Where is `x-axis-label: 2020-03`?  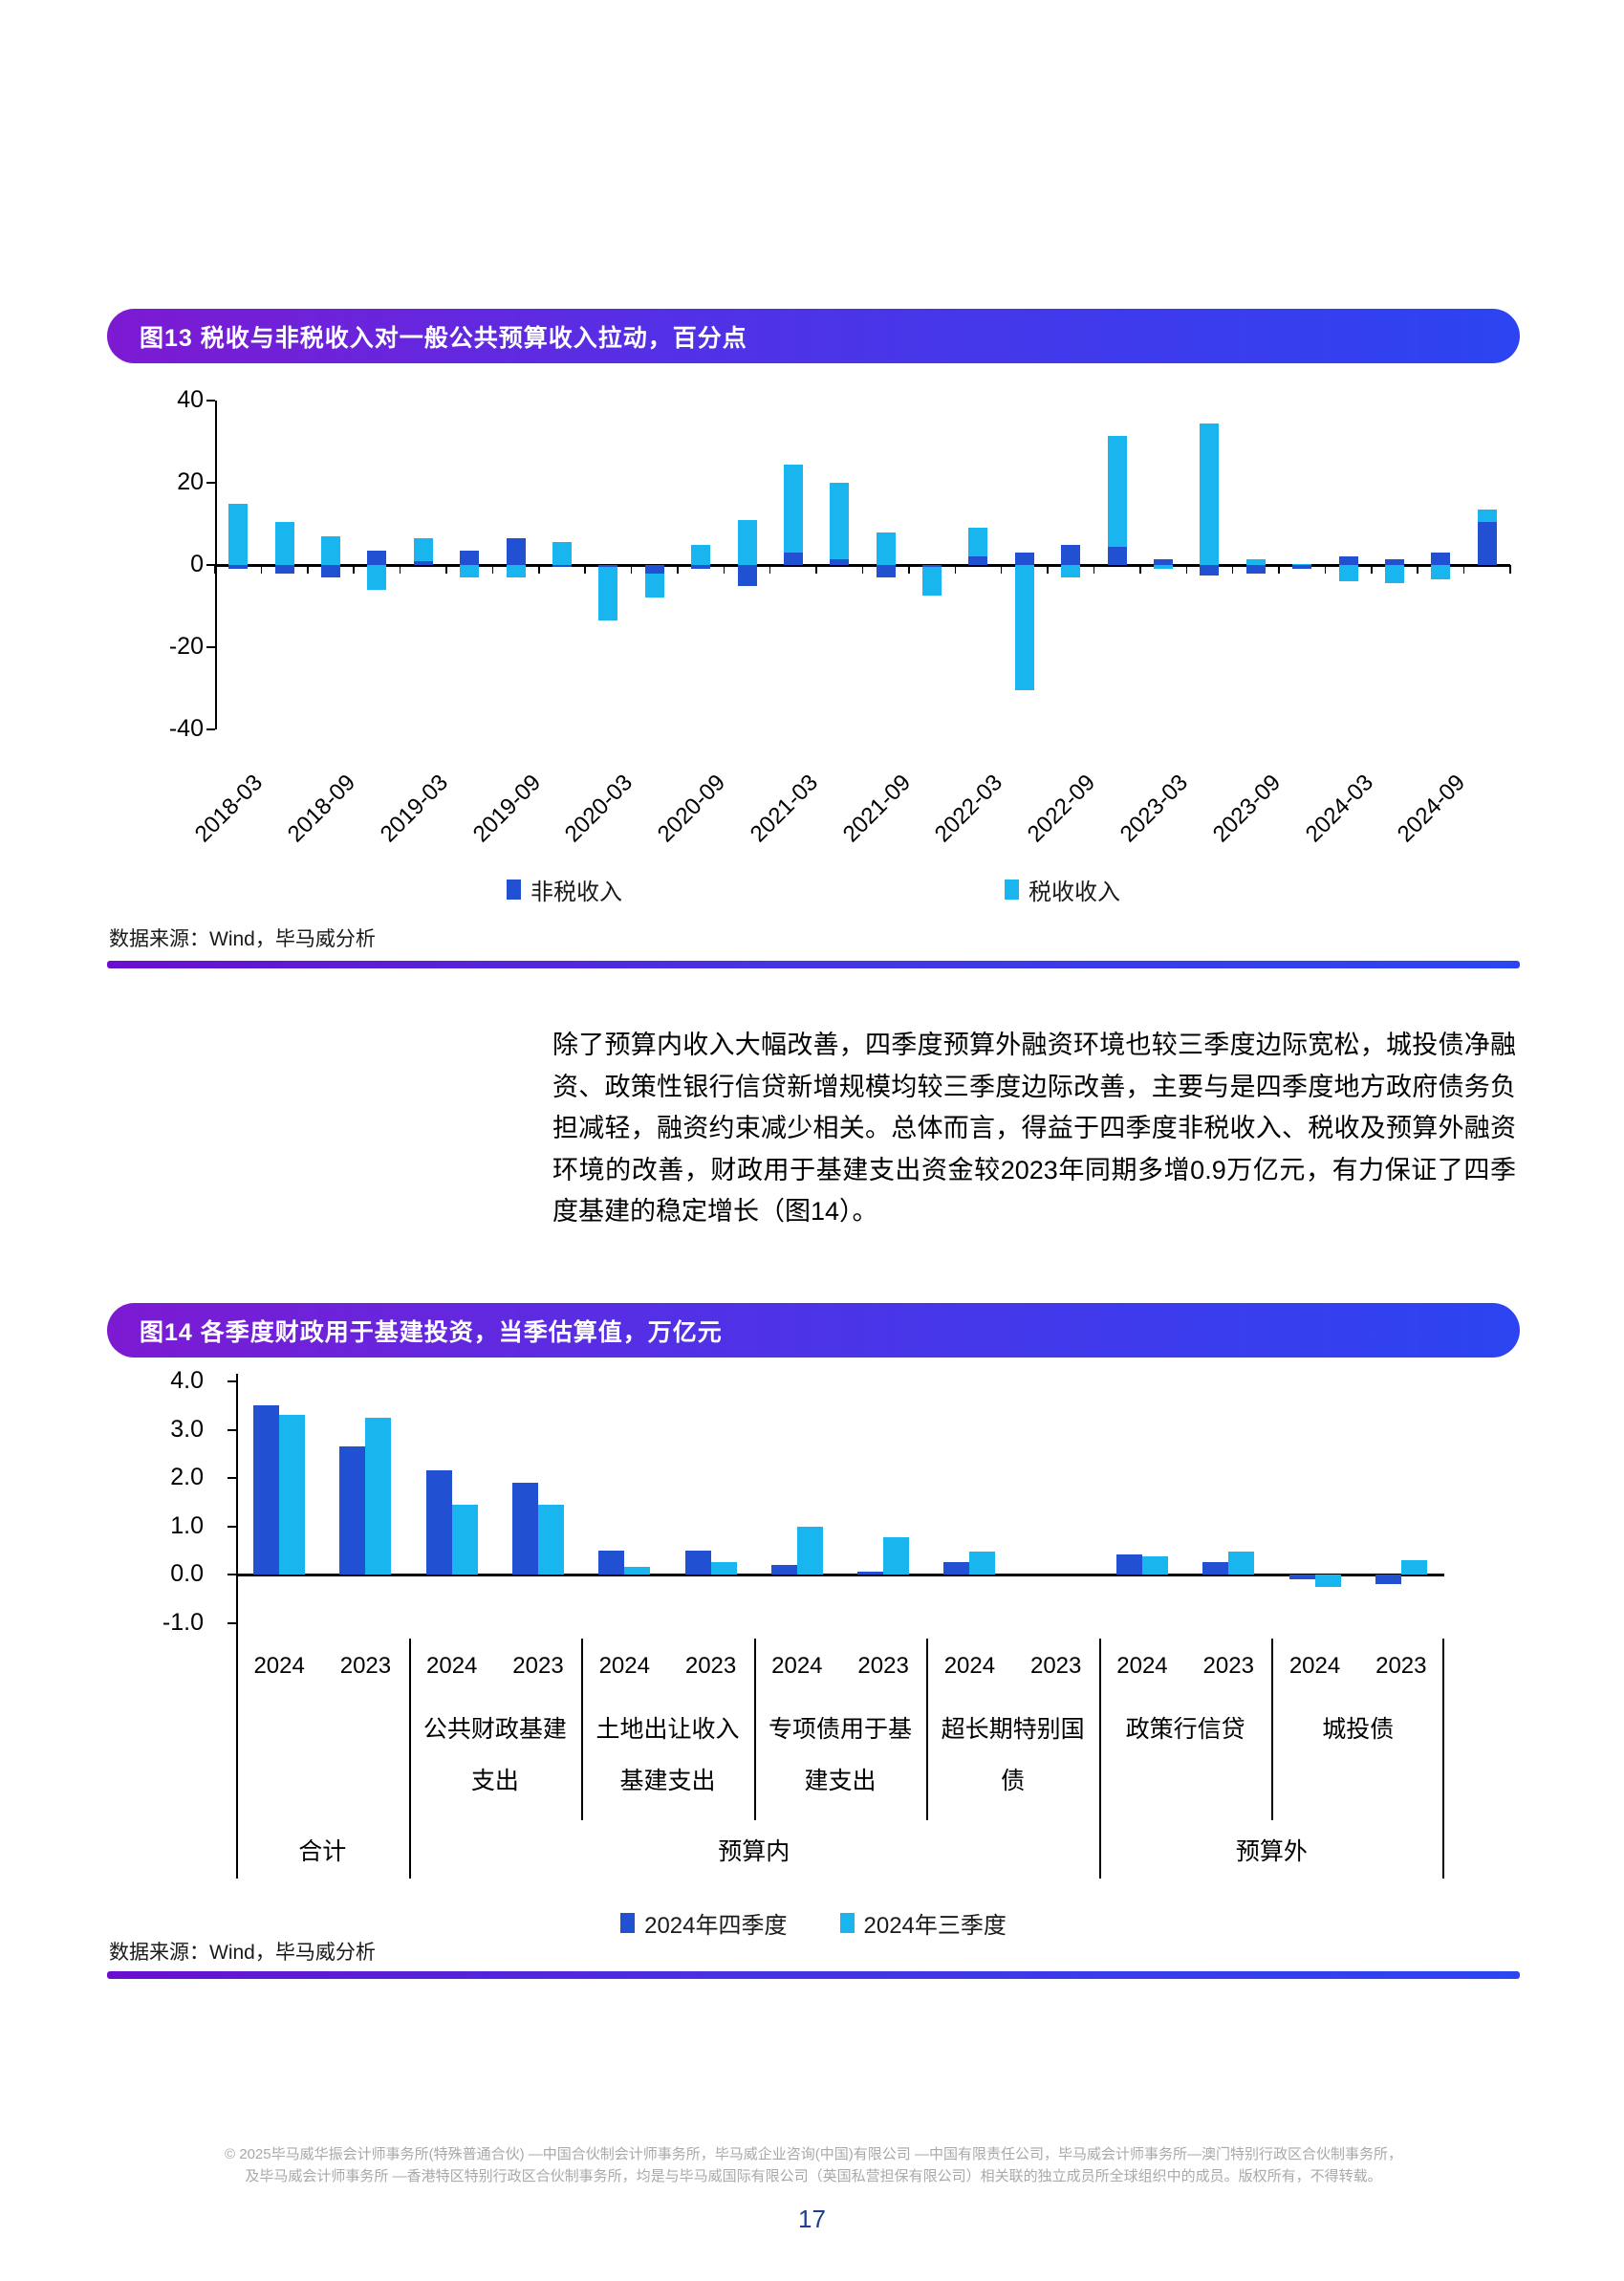
x-axis-label: 2020-03 is located at coordinates (600, 809).